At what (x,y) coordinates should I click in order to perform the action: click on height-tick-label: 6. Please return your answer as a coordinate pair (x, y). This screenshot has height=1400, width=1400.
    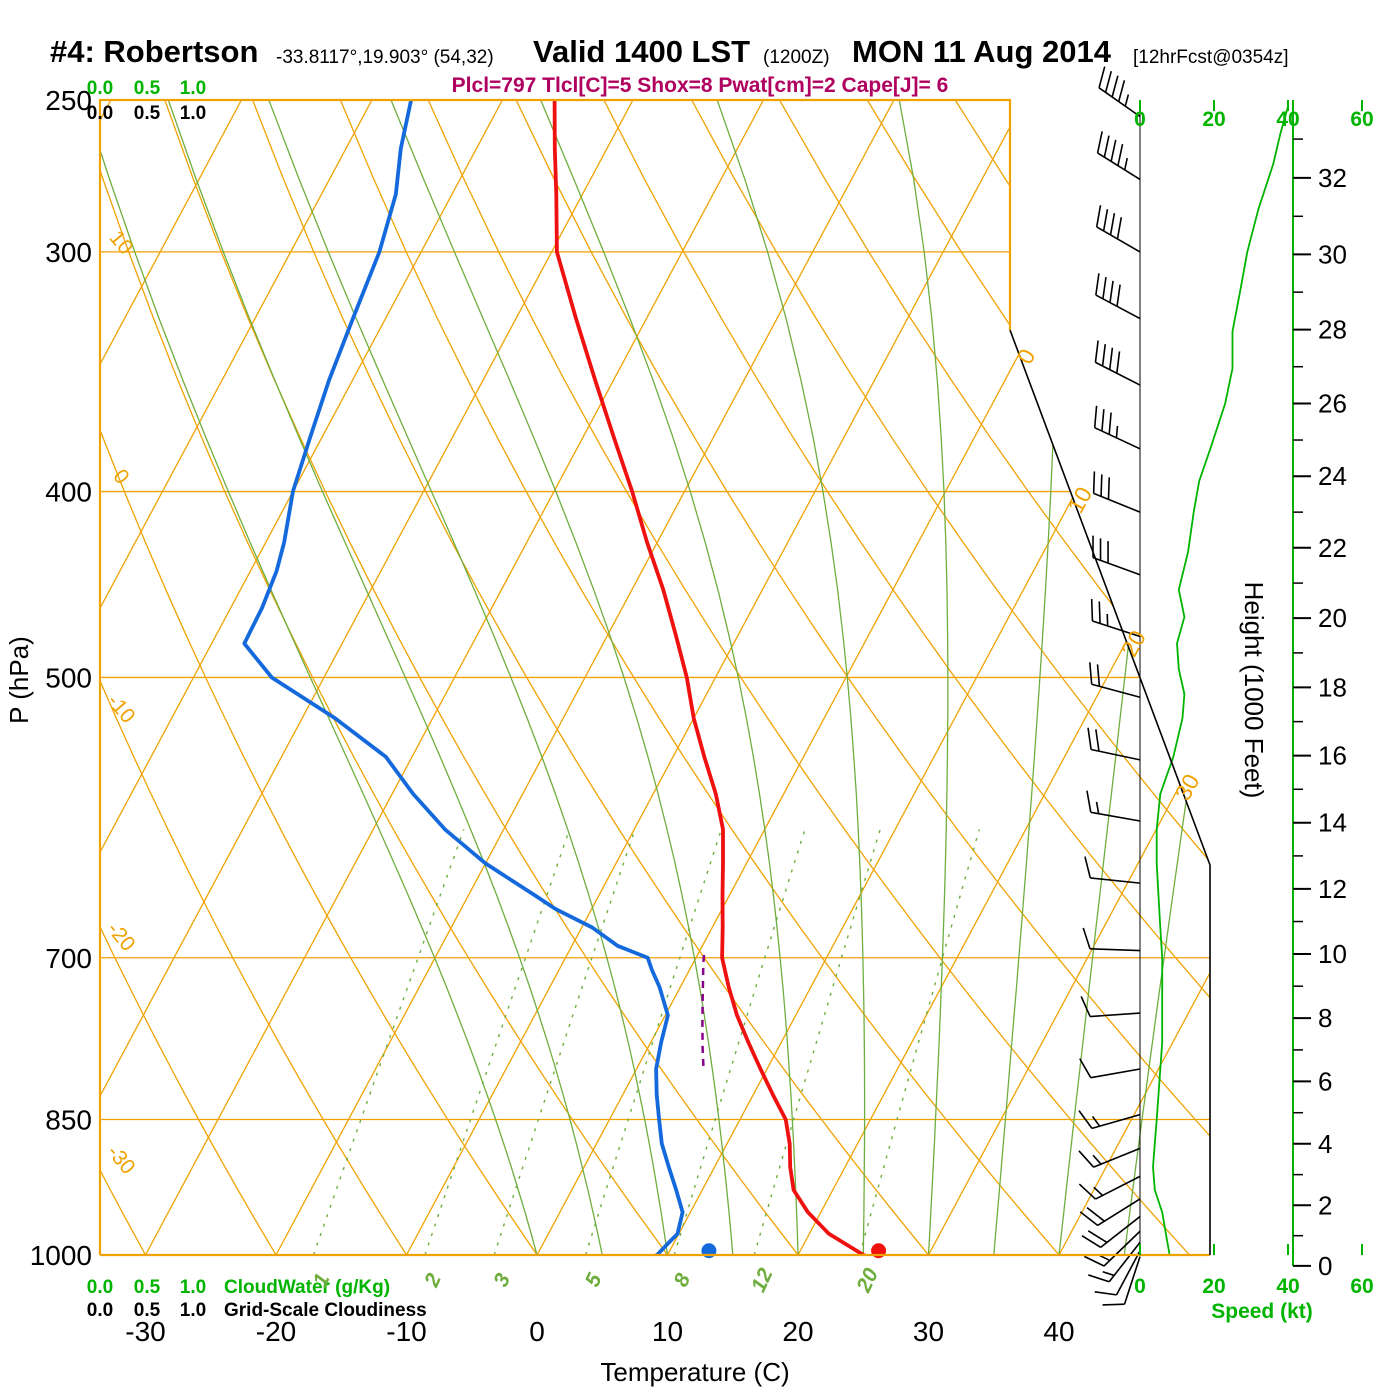
    Looking at the image, I should click on (1325, 1081).